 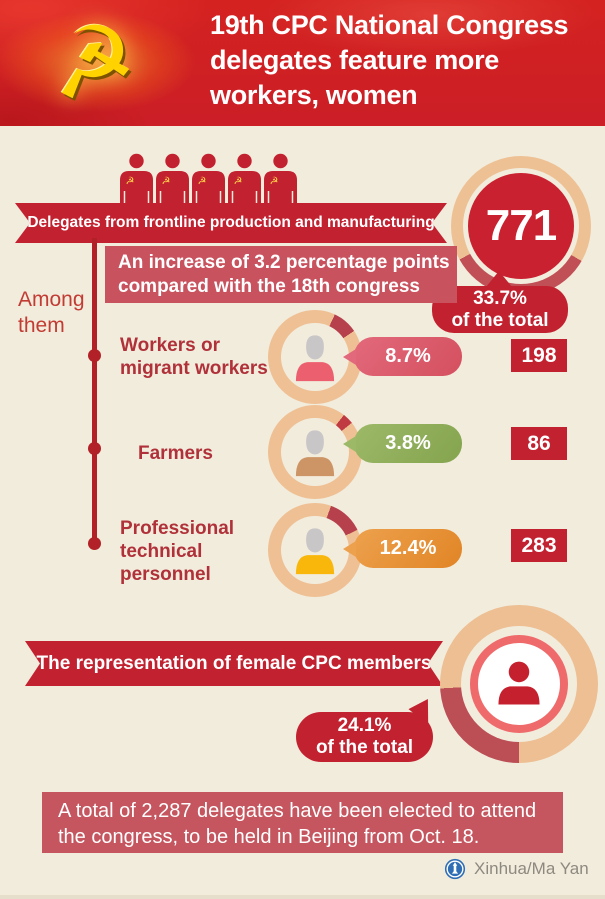 I want to click on workers-value: 198, so click(x=539, y=355).